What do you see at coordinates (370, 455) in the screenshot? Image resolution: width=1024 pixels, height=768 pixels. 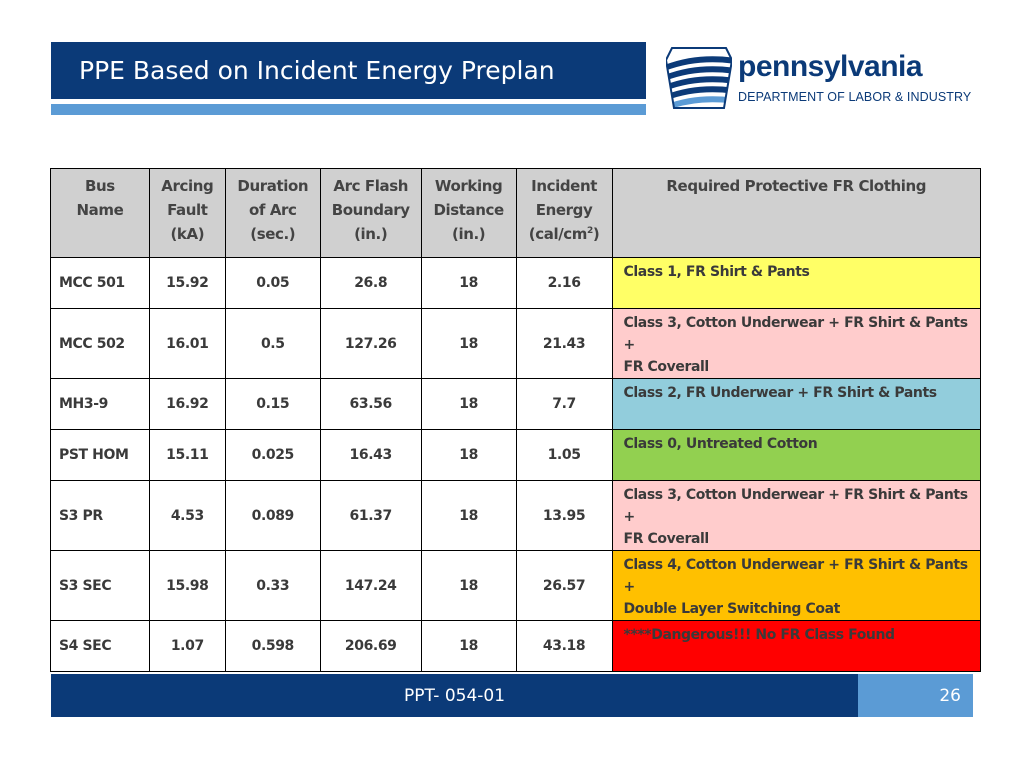 I see `boundary-cell: 16.43` at bounding box center [370, 455].